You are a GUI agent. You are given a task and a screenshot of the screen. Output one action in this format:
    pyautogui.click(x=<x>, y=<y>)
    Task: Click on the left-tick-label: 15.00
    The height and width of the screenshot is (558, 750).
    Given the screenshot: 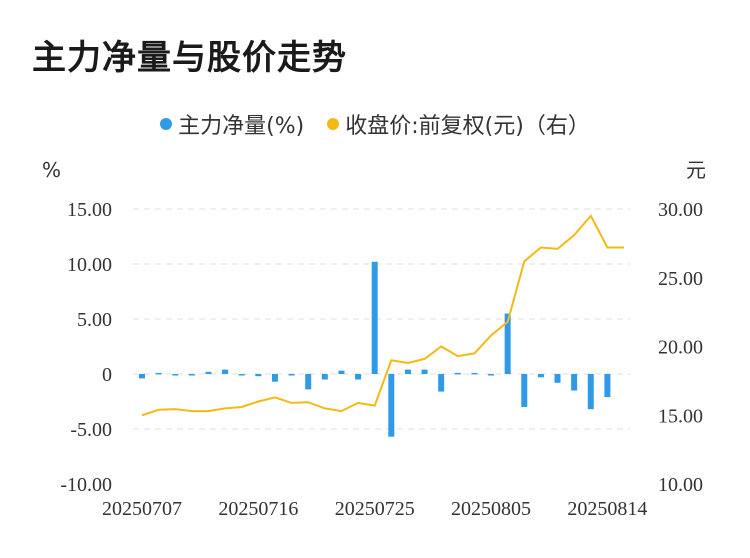 What is the action you would take?
    pyautogui.click(x=89, y=210)
    